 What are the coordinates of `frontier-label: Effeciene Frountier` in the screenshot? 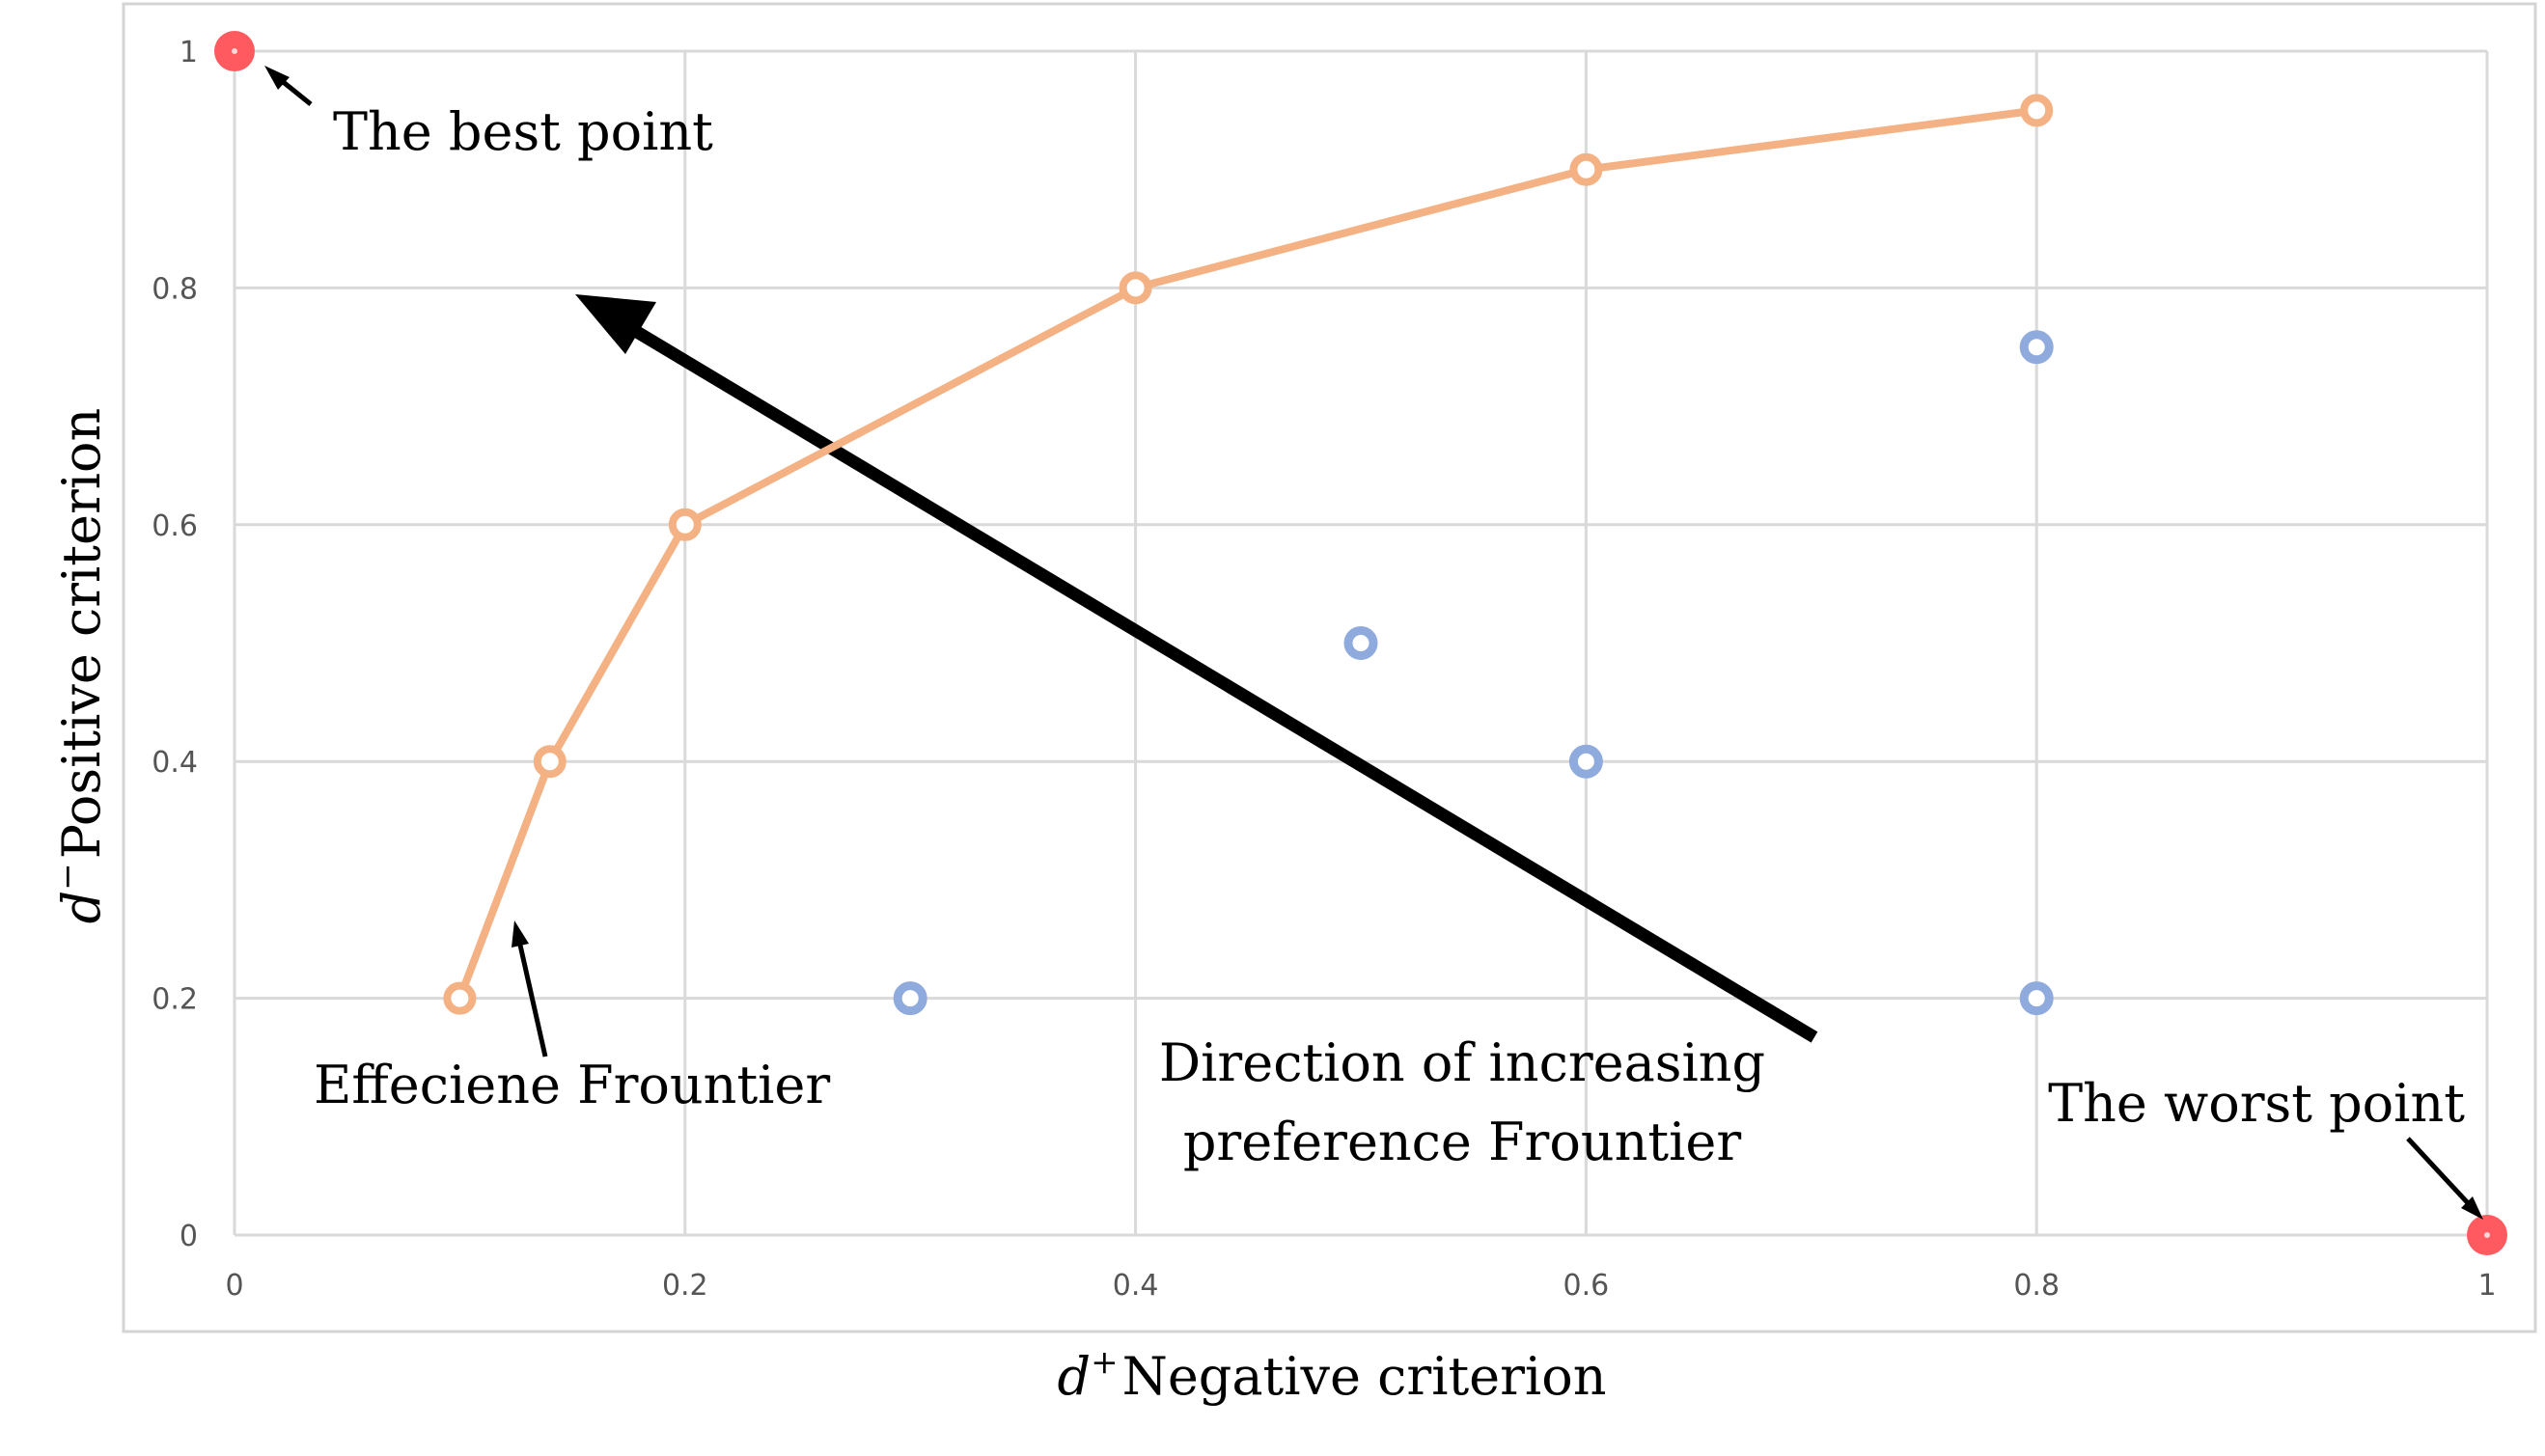 It's located at (572, 1085).